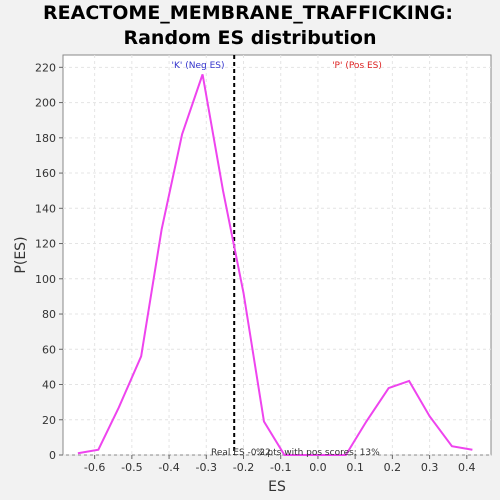 The height and width of the screenshot is (500, 500). I want to click on y-tick-label: 80, so click(49, 314).